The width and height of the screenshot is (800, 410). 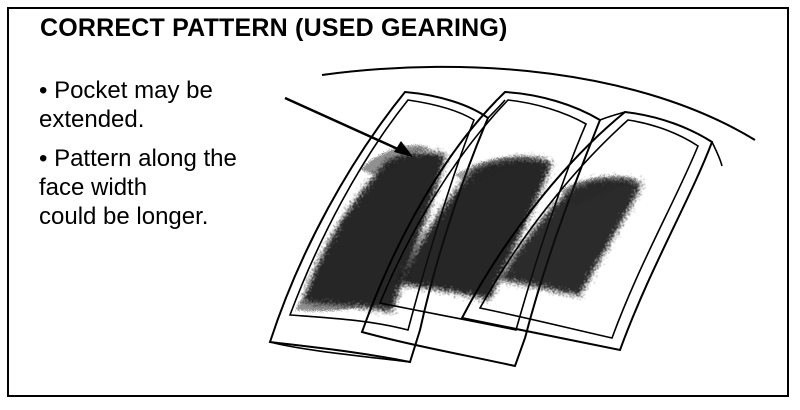 What do you see at coordinates (92, 119) in the screenshot?
I see `note-pocket-line-2: extended.` at bounding box center [92, 119].